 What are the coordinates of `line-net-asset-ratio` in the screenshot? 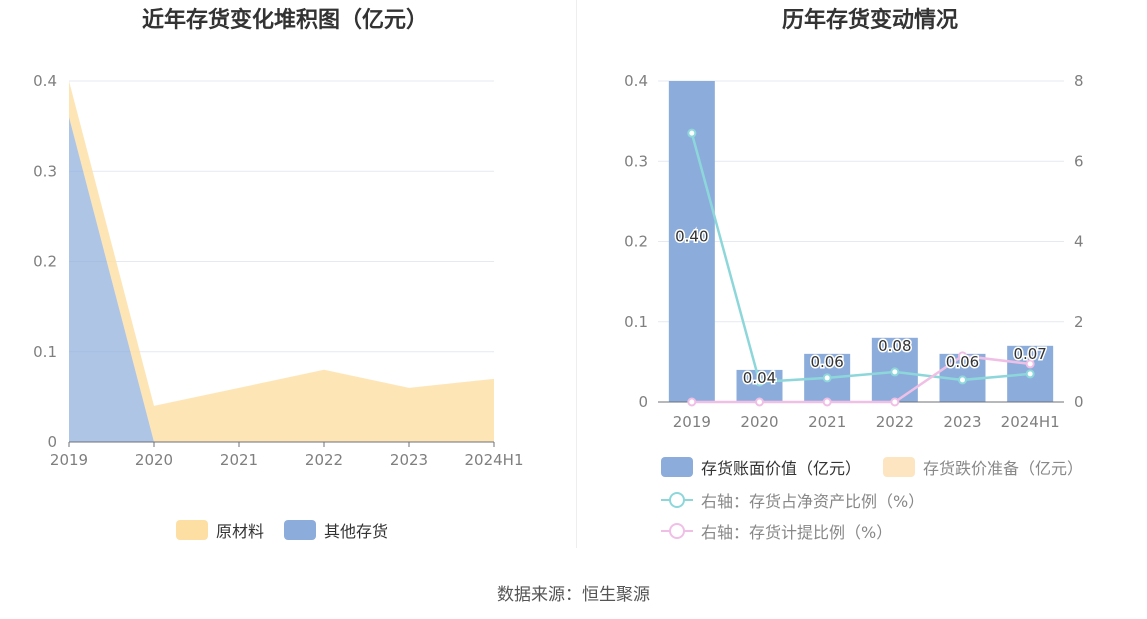 It's located at (860, 258).